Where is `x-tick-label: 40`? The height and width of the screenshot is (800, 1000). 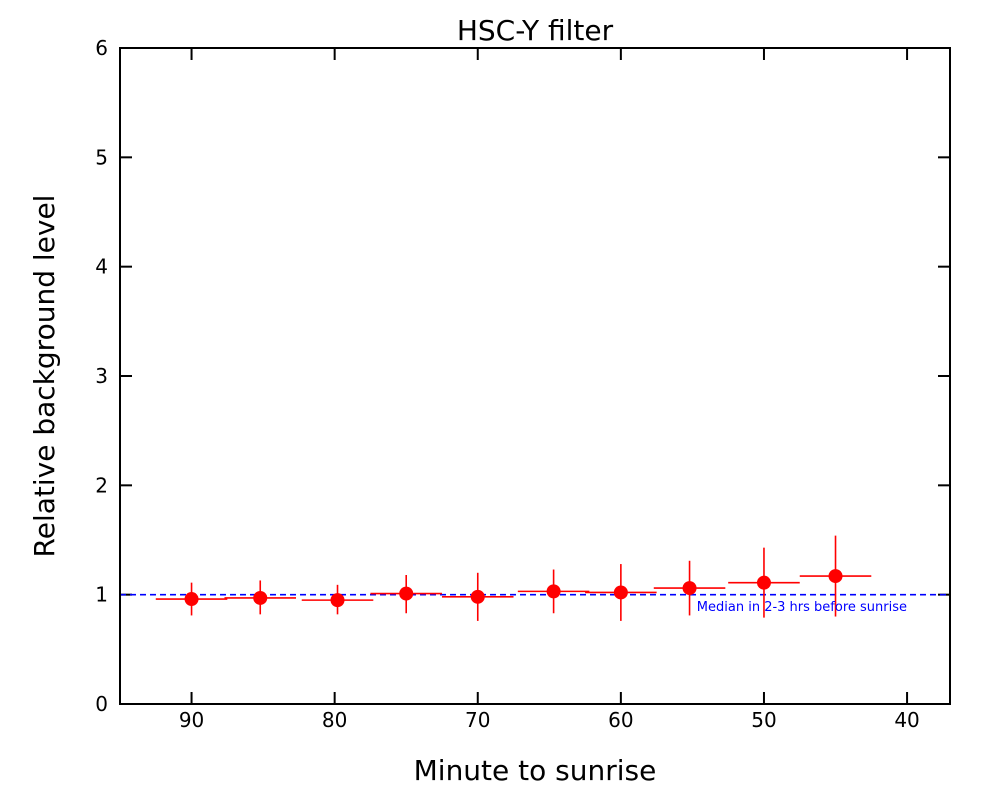
x-tick-label: 40 is located at coordinates (906, 720).